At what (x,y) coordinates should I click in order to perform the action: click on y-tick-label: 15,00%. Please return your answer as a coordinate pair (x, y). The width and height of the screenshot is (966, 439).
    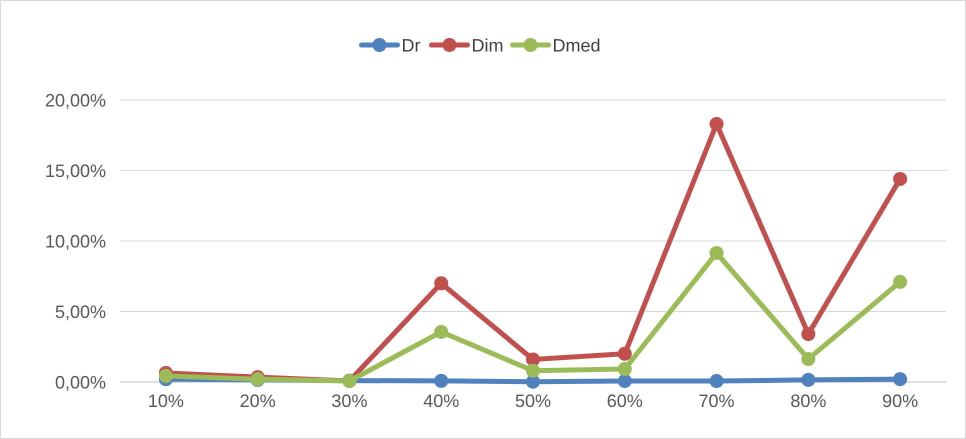
    Looking at the image, I should click on (75, 170).